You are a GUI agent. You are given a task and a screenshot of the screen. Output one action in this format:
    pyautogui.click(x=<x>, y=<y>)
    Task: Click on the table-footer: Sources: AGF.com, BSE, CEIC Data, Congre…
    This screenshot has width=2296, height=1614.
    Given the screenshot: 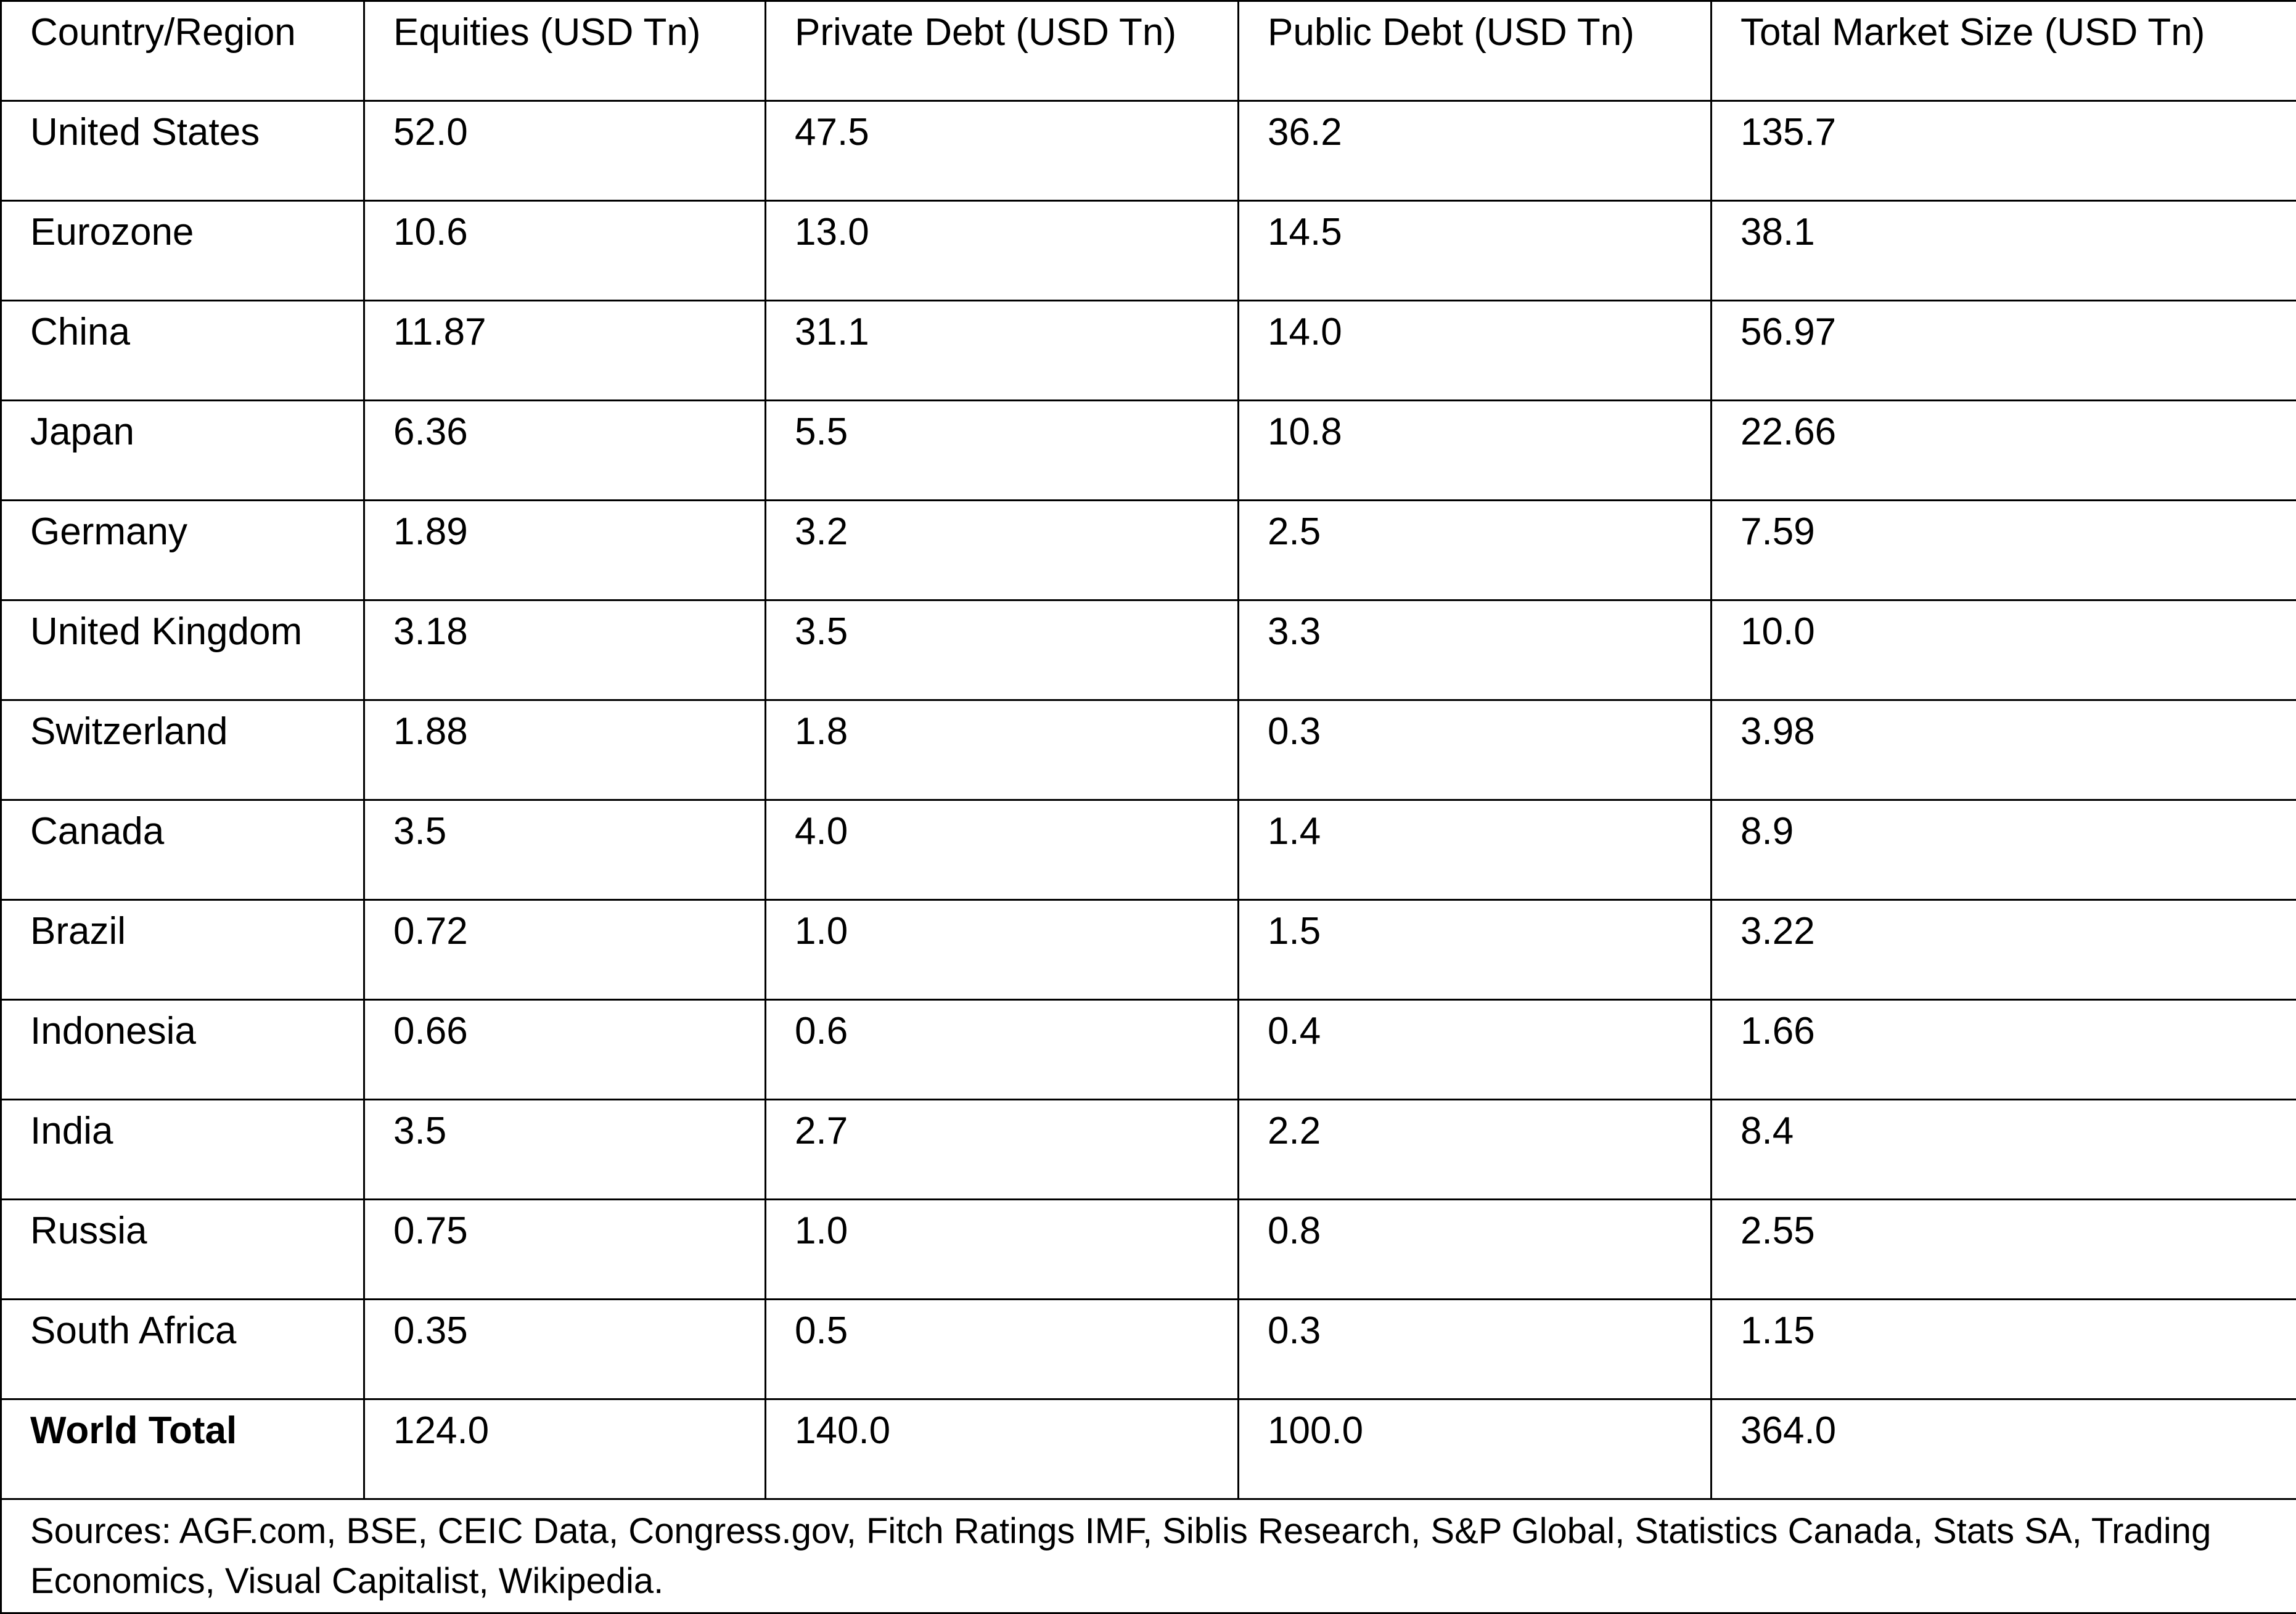 What is the action you would take?
    pyautogui.click(x=1148, y=1556)
    